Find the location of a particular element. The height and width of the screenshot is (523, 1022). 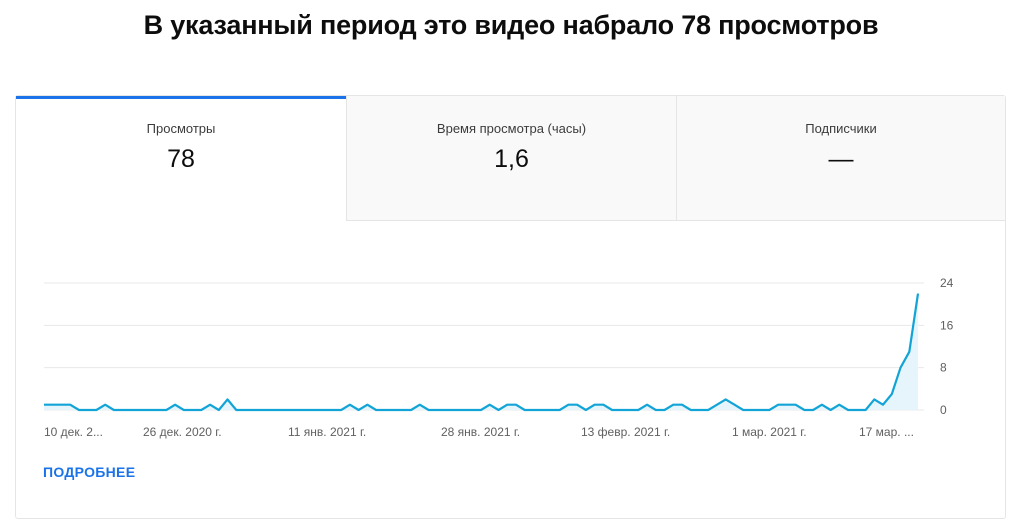

x-tick-label: 28 янв. 2021 г. is located at coordinates (480, 432).